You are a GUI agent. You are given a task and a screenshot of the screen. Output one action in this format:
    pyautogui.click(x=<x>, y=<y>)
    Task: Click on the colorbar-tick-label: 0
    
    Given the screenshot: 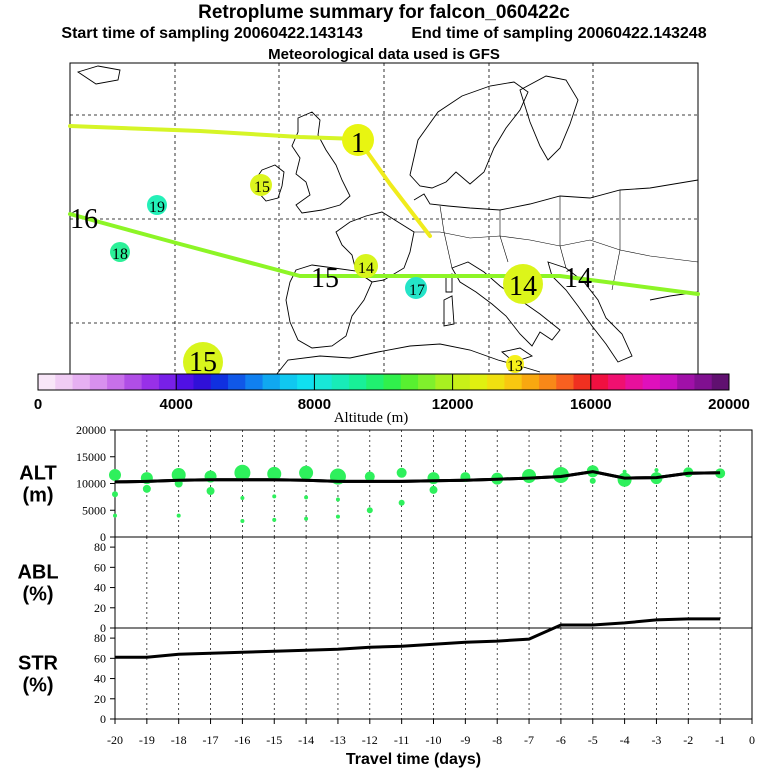 What is the action you would take?
    pyautogui.click(x=38, y=404)
    